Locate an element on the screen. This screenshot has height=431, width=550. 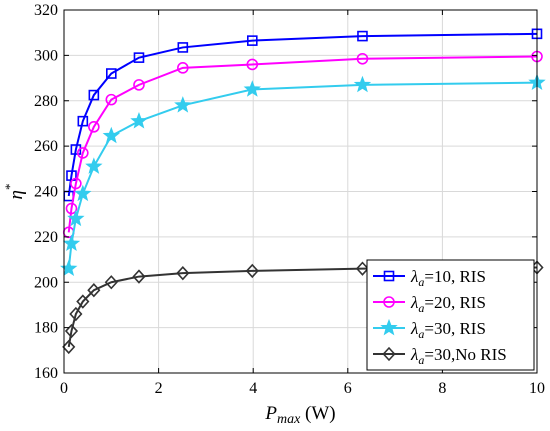
y-tick-label: 160 is located at coordinates (46, 373).